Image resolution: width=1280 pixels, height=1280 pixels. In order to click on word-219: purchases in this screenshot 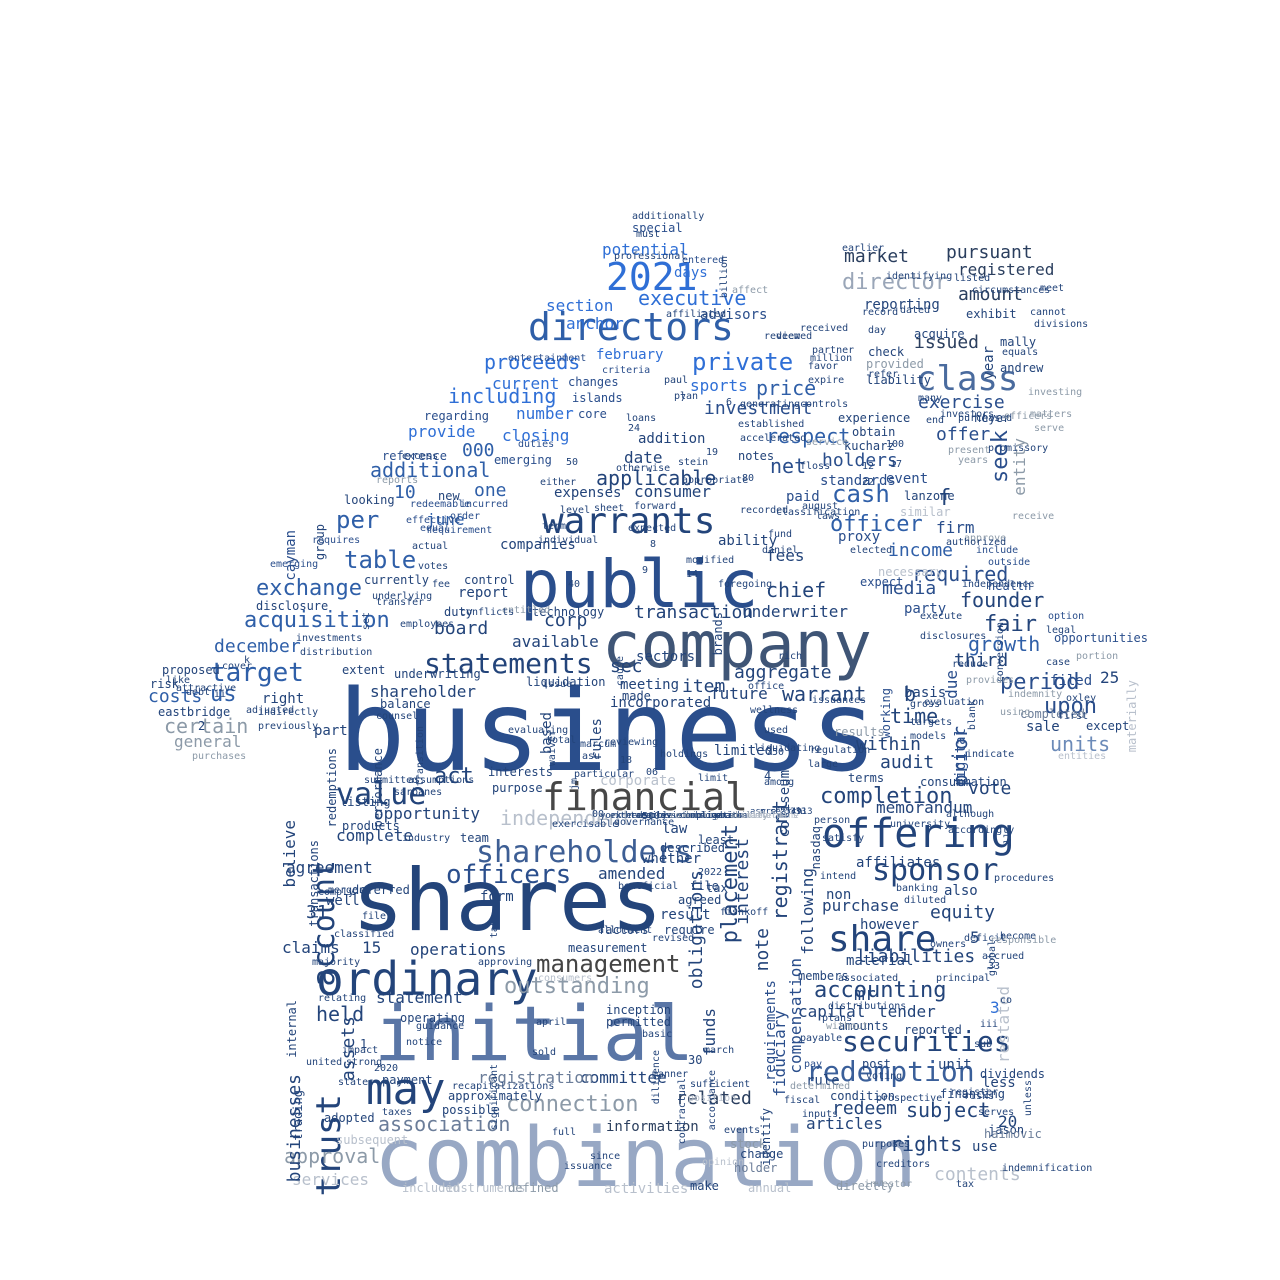, I will do `click(219, 756)`.